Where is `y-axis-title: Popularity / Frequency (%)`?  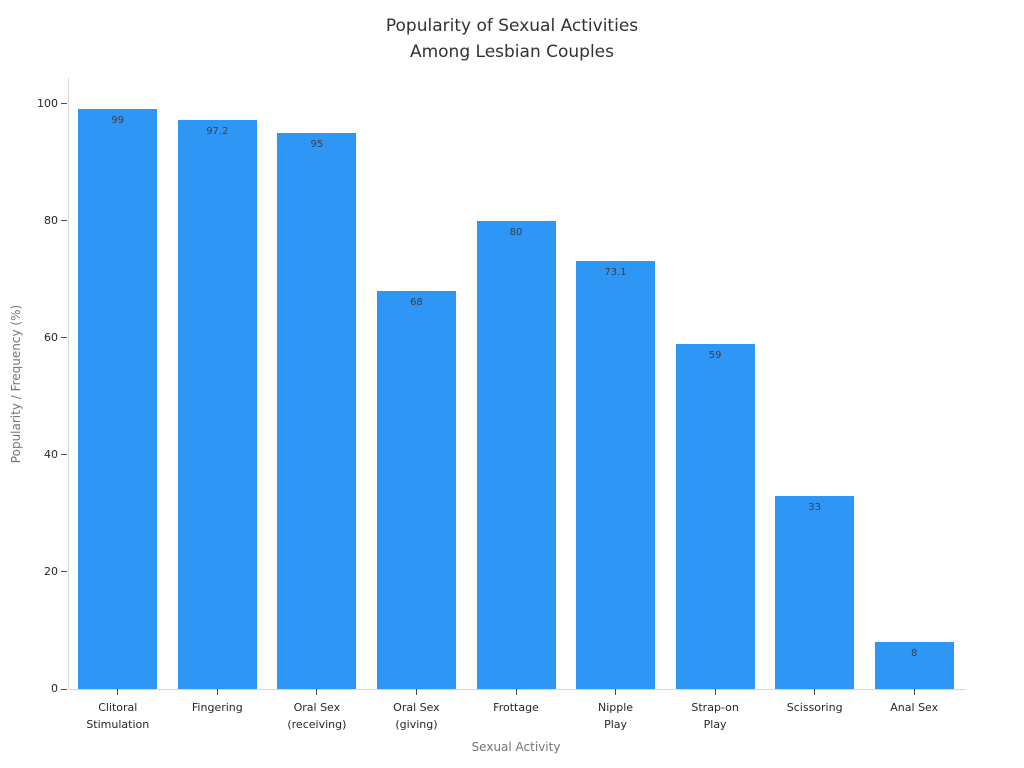 y-axis-title: Popularity / Frequency (%) is located at coordinates (16, 384).